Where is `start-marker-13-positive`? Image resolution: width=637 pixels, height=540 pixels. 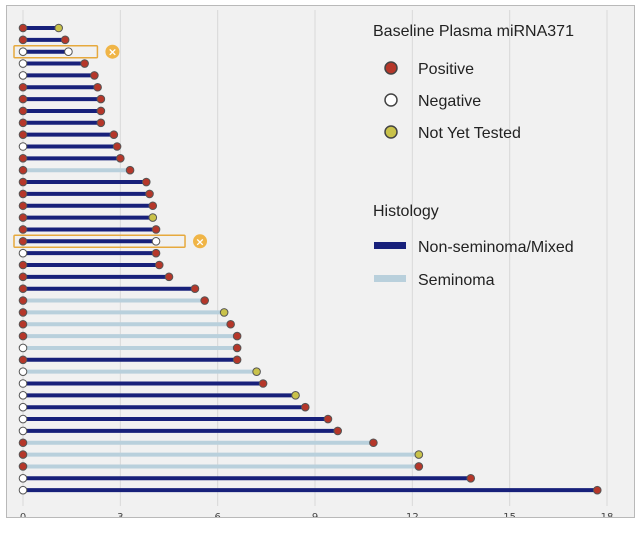
start-marker-13-positive is located at coordinates (23, 170).